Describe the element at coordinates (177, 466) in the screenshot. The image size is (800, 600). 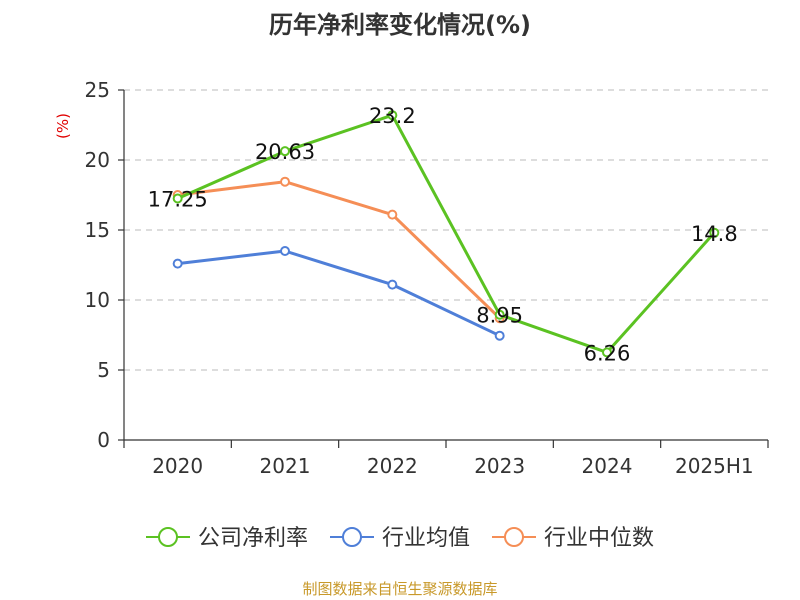
I see `x-tick-label: 2020` at that location.